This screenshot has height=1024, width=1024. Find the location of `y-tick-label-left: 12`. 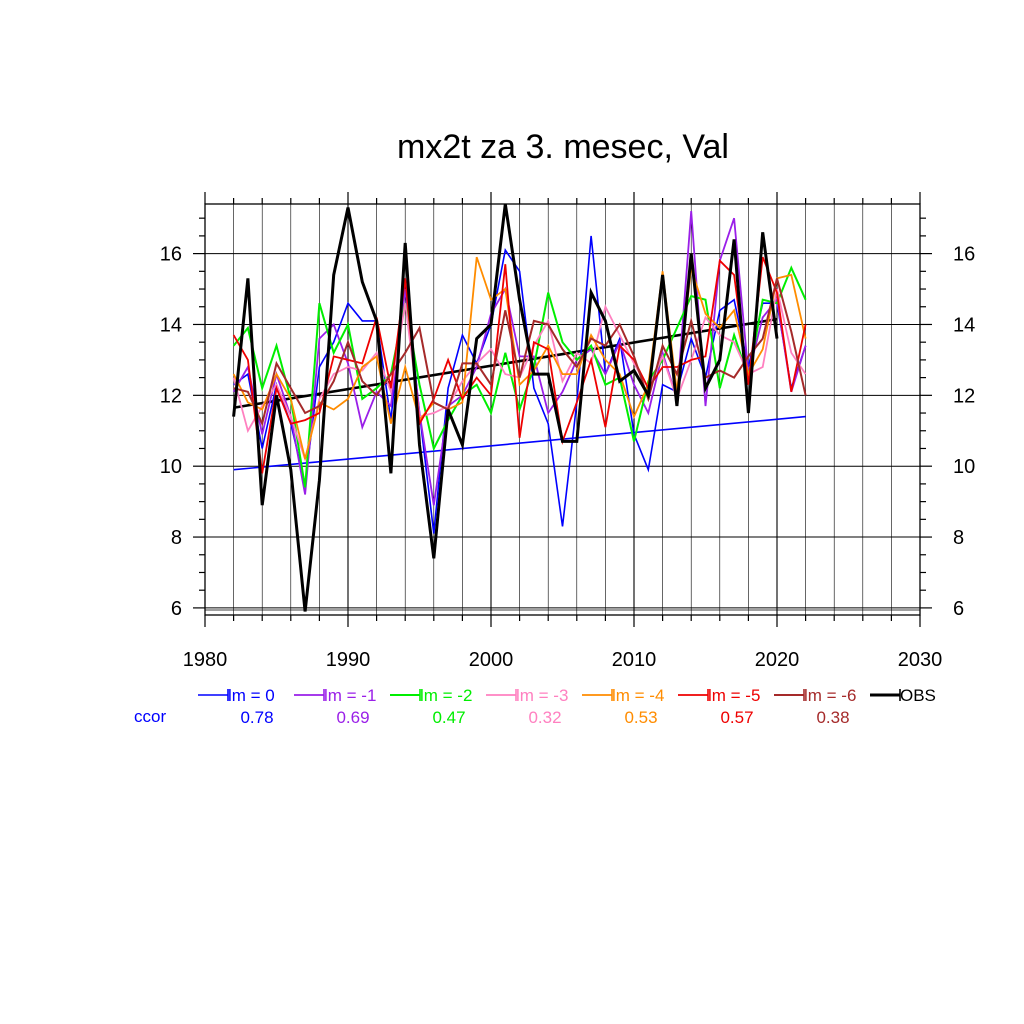

y-tick-label-left: 12 is located at coordinates (171, 396).